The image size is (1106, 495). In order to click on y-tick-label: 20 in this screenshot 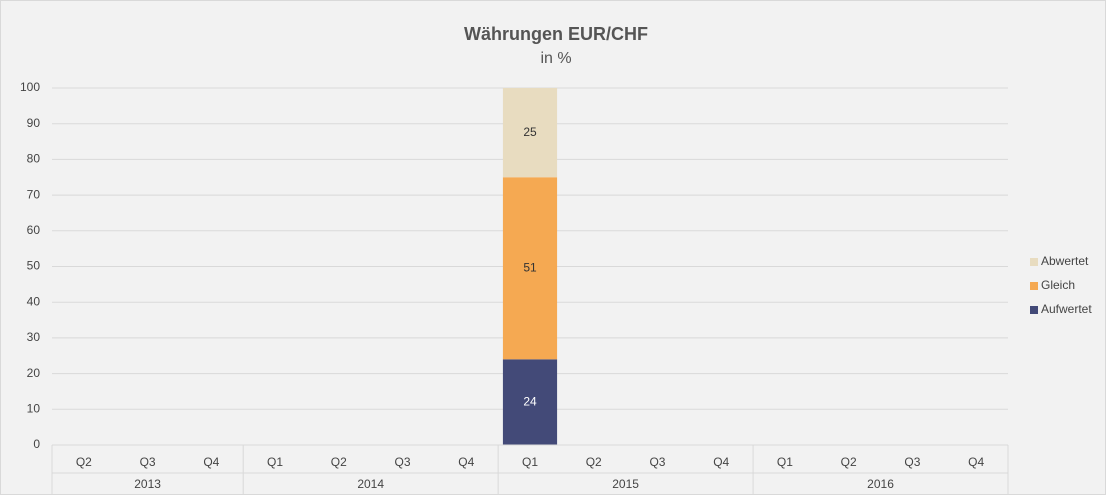, I will do `click(34, 373)`.